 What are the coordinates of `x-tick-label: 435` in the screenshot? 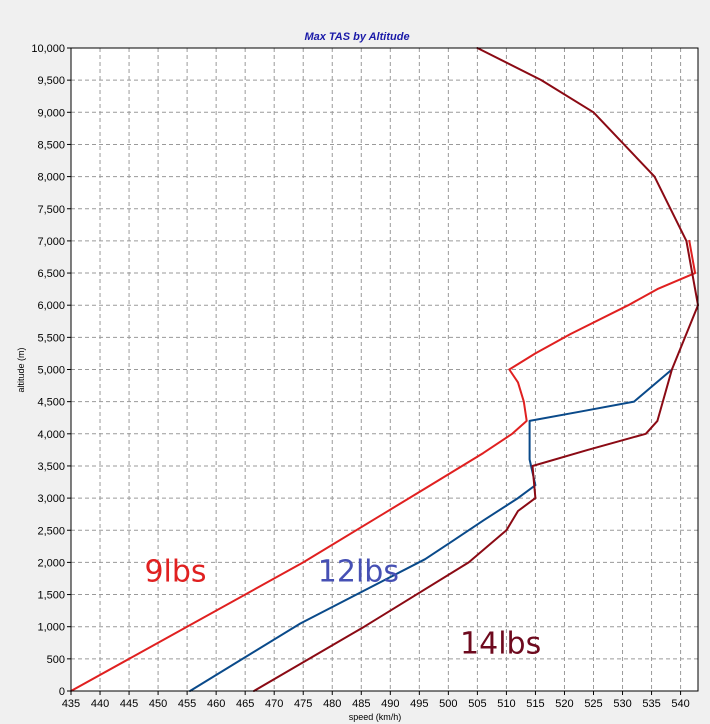 It's located at (71, 704).